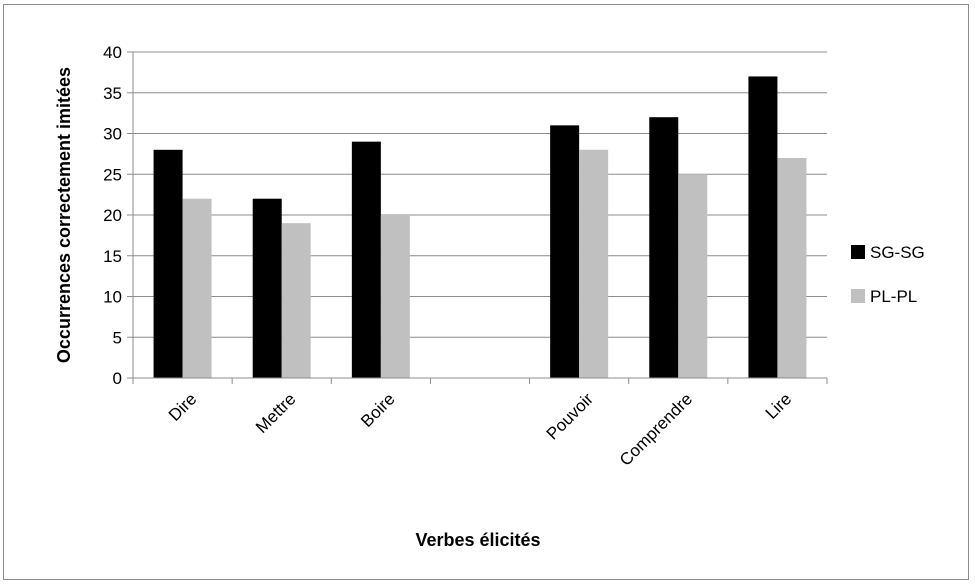 This screenshot has height=586, width=976. What do you see at coordinates (377, 409) in the screenshot?
I see `x-tick-label: Boire` at bounding box center [377, 409].